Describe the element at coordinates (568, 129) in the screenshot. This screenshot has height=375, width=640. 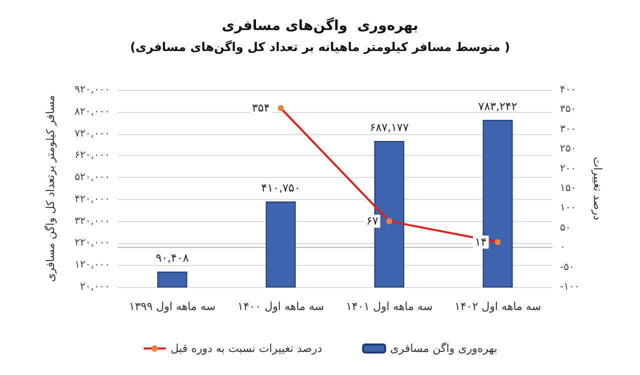
I see `y2-tick-label: ۳۰۰` at that location.